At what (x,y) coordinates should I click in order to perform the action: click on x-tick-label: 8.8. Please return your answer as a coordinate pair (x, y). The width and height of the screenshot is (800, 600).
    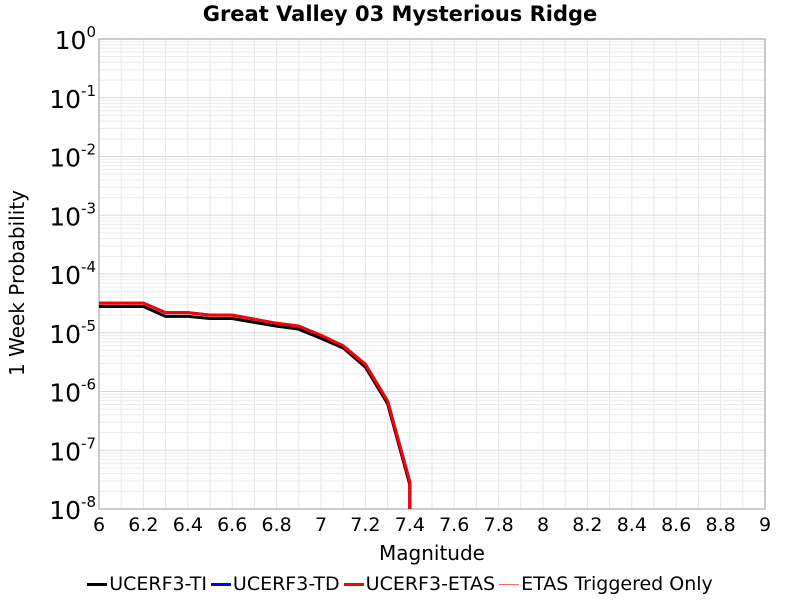
    Looking at the image, I should click on (720, 525).